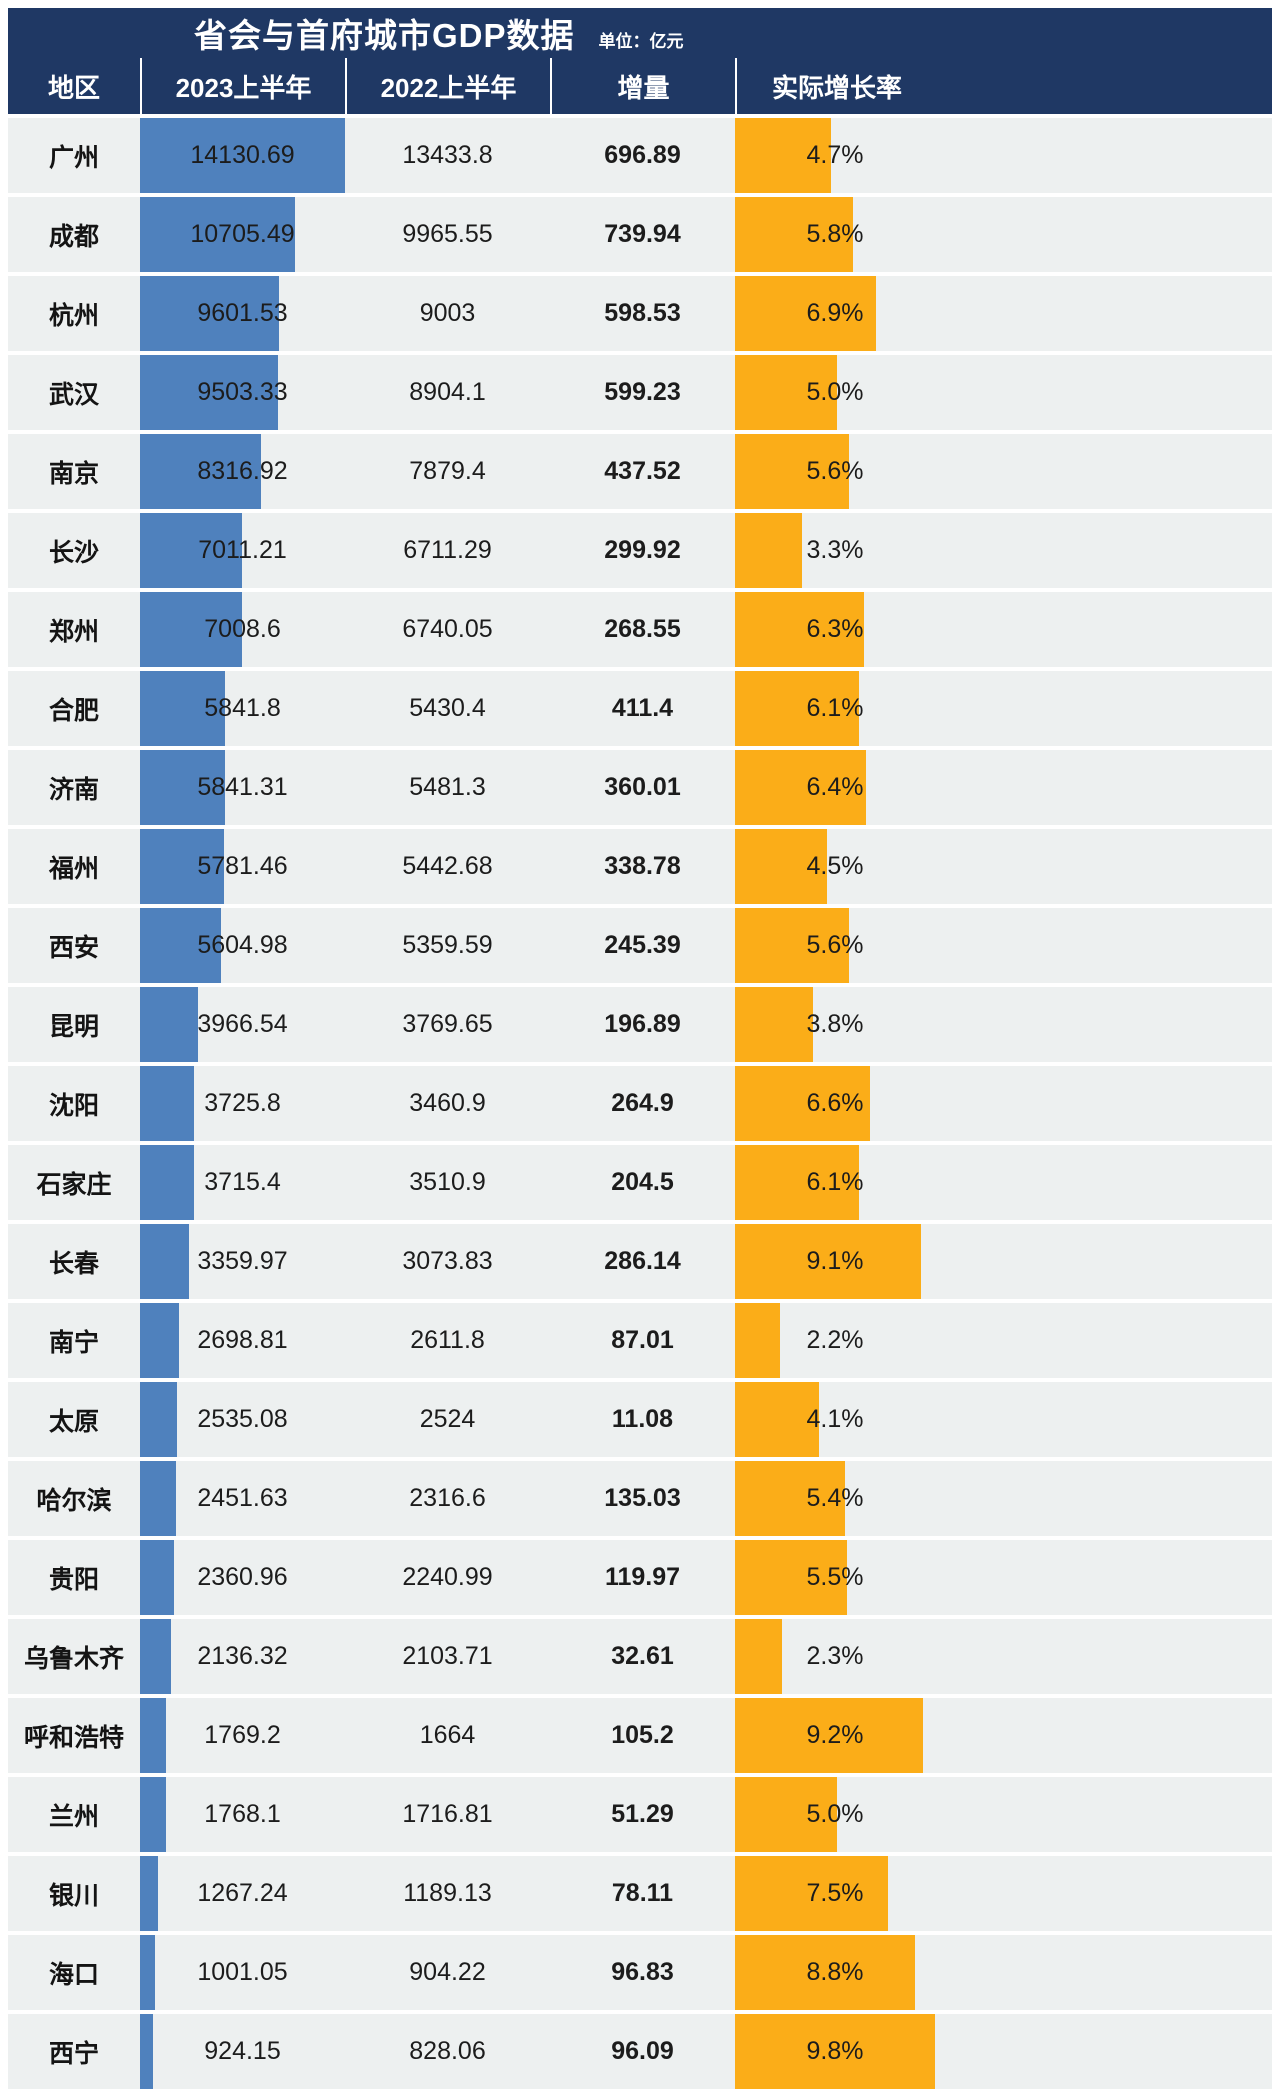 This screenshot has width=1280, height=2097. I want to click on growth-rate-cell: 6.9%, so click(1003, 313).